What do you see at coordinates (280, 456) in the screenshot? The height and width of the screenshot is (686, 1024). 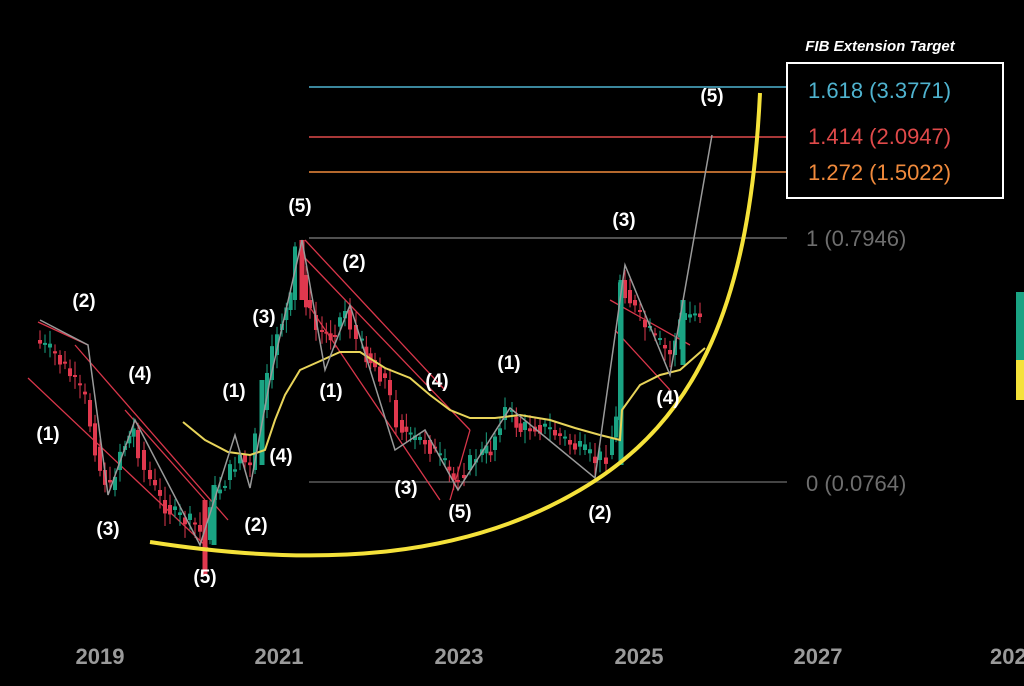 I see `wave-label: (4)` at bounding box center [280, 456].